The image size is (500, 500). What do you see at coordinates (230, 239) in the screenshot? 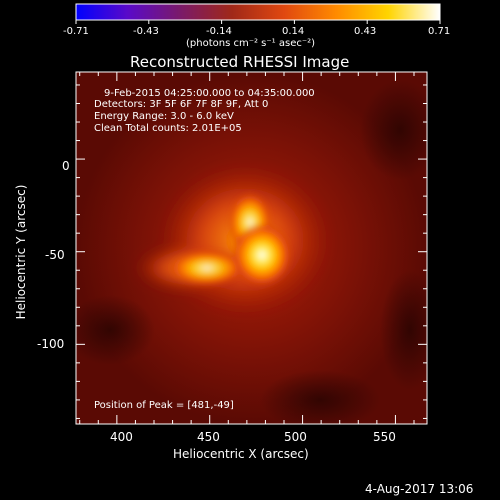
I see `source-core` at bounding box center [230, 239].